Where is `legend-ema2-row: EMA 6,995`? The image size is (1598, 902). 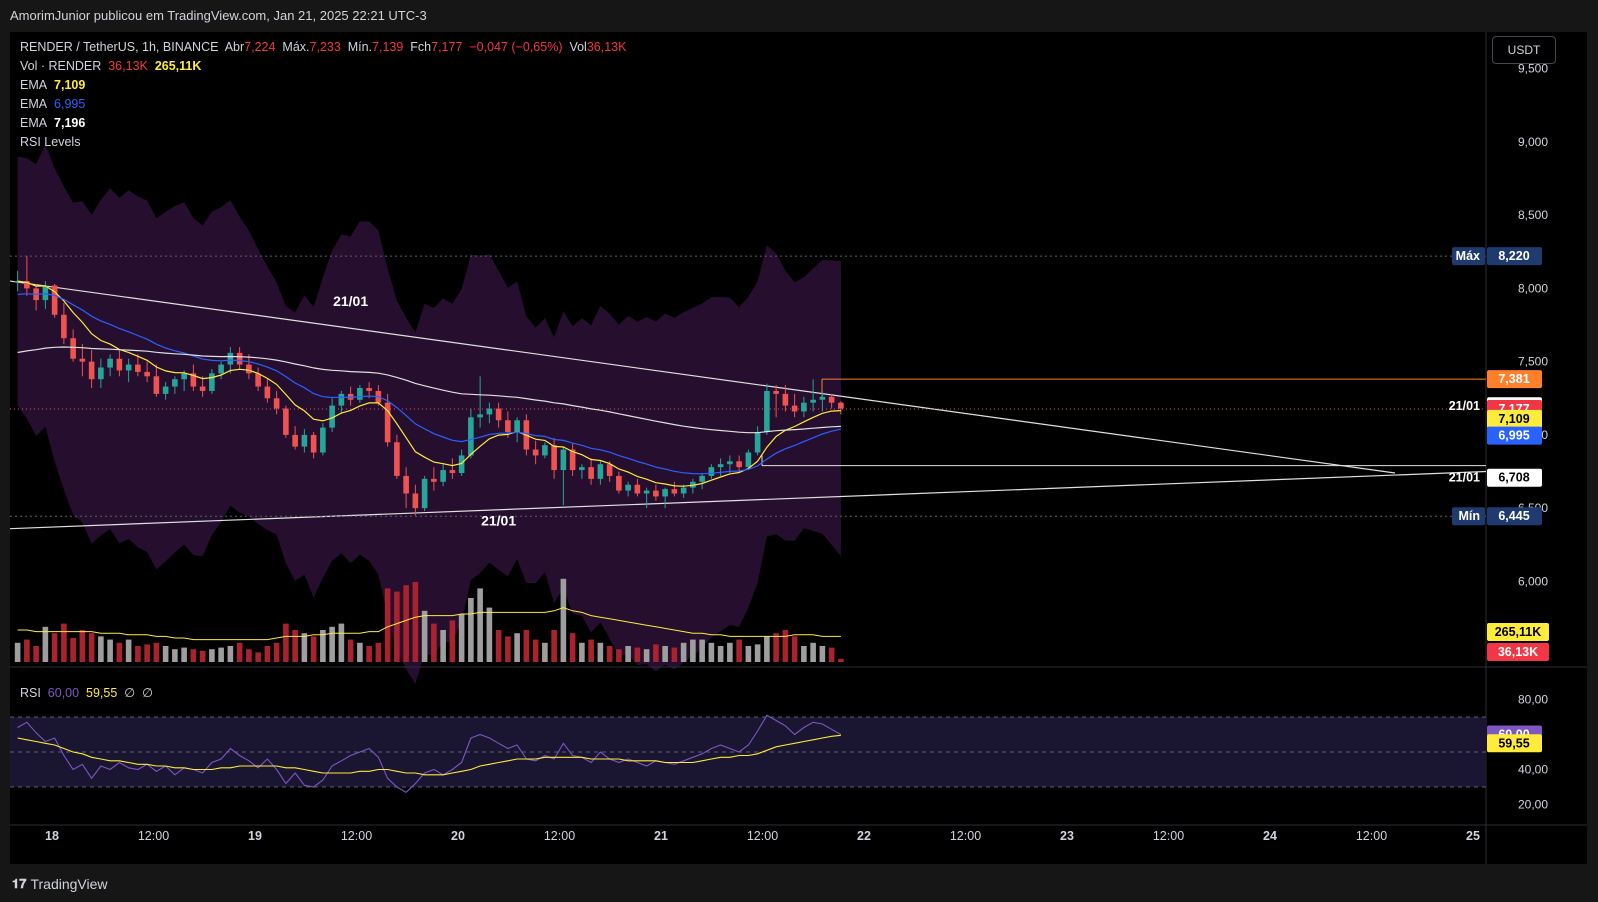
legend-ema2-row: EMA 6,995 is located at coordinates (323, 104).